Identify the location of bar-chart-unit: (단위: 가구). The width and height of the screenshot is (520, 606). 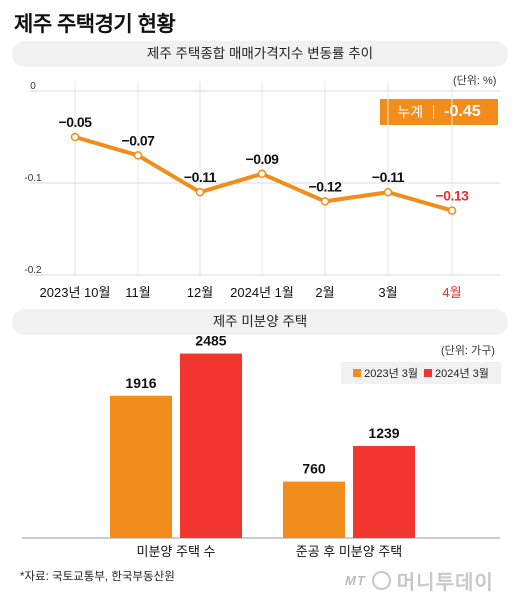
(468, 351).